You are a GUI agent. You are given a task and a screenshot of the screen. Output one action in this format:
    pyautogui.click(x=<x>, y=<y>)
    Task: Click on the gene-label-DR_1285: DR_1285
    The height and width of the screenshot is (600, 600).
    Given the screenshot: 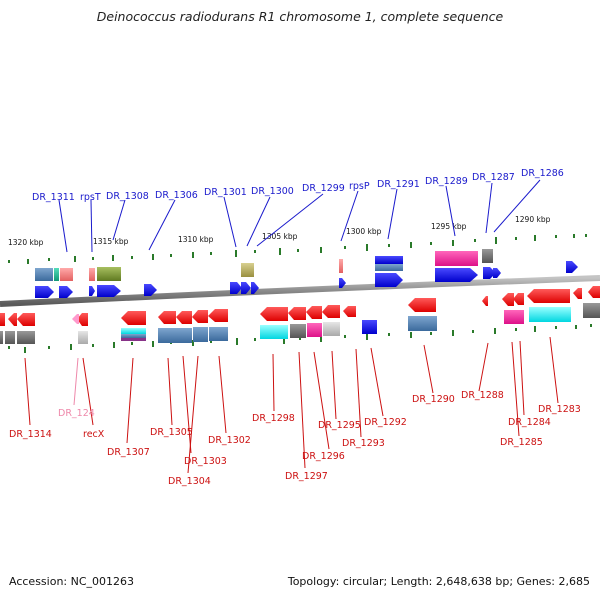 What is the action you would take?
    pyautogui.click(x=521, y=442)
    